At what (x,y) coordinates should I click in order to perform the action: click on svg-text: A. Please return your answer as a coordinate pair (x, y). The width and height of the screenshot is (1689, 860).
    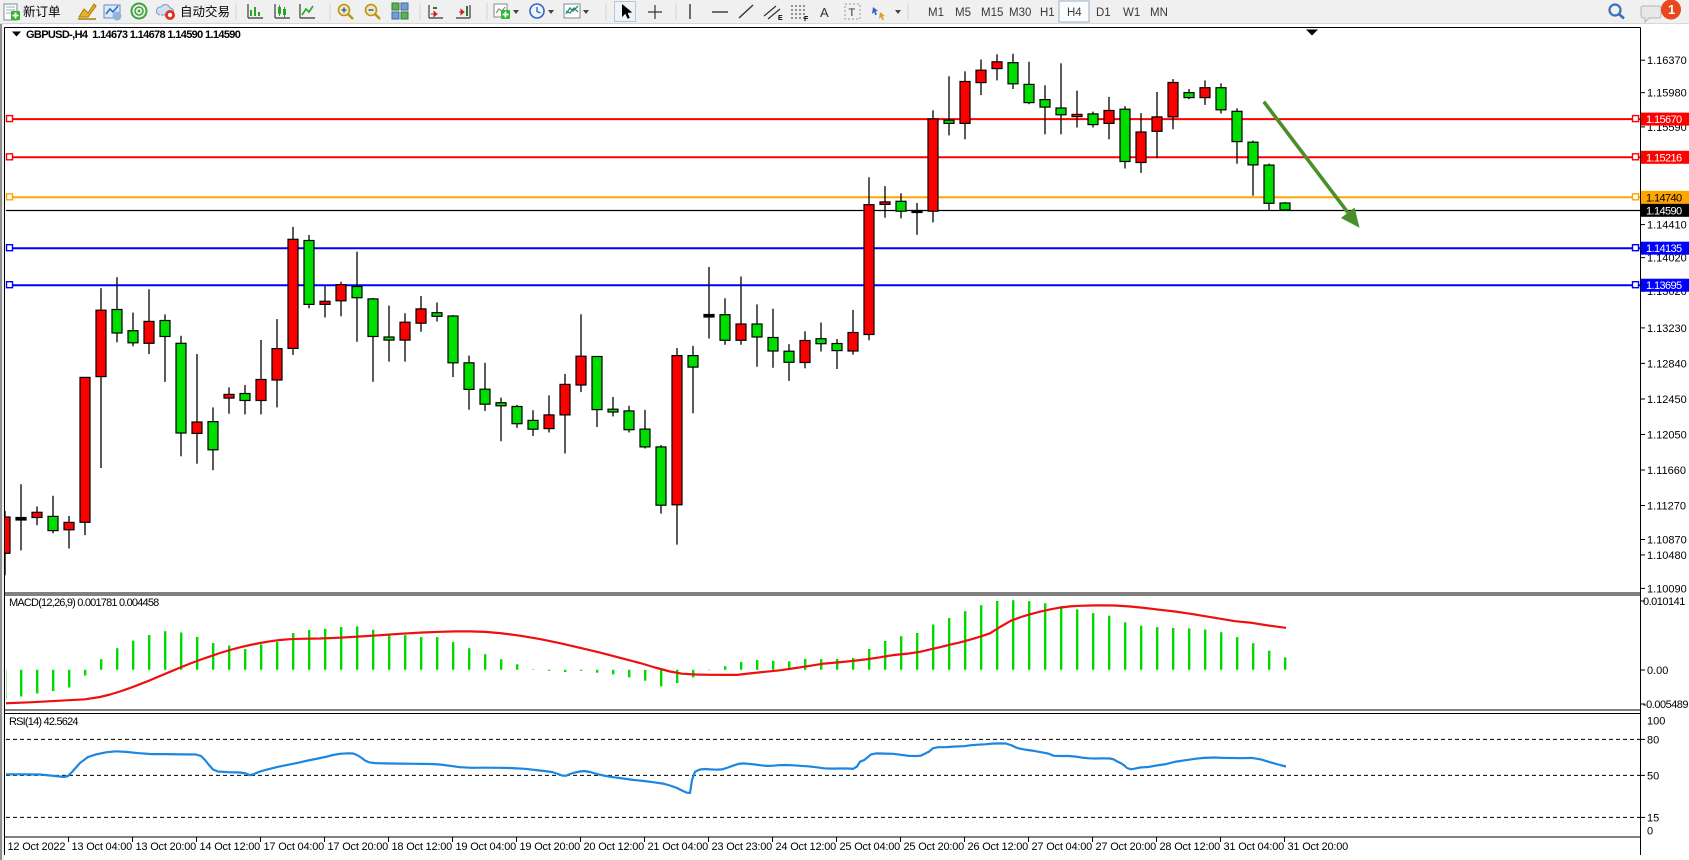
    Looking at the image, I should click on (824, 12).